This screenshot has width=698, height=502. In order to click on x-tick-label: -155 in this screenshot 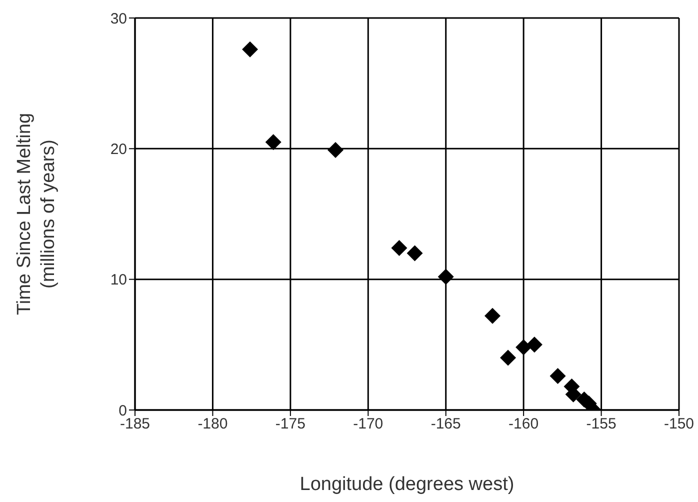, I will do `click(601, 424)`.